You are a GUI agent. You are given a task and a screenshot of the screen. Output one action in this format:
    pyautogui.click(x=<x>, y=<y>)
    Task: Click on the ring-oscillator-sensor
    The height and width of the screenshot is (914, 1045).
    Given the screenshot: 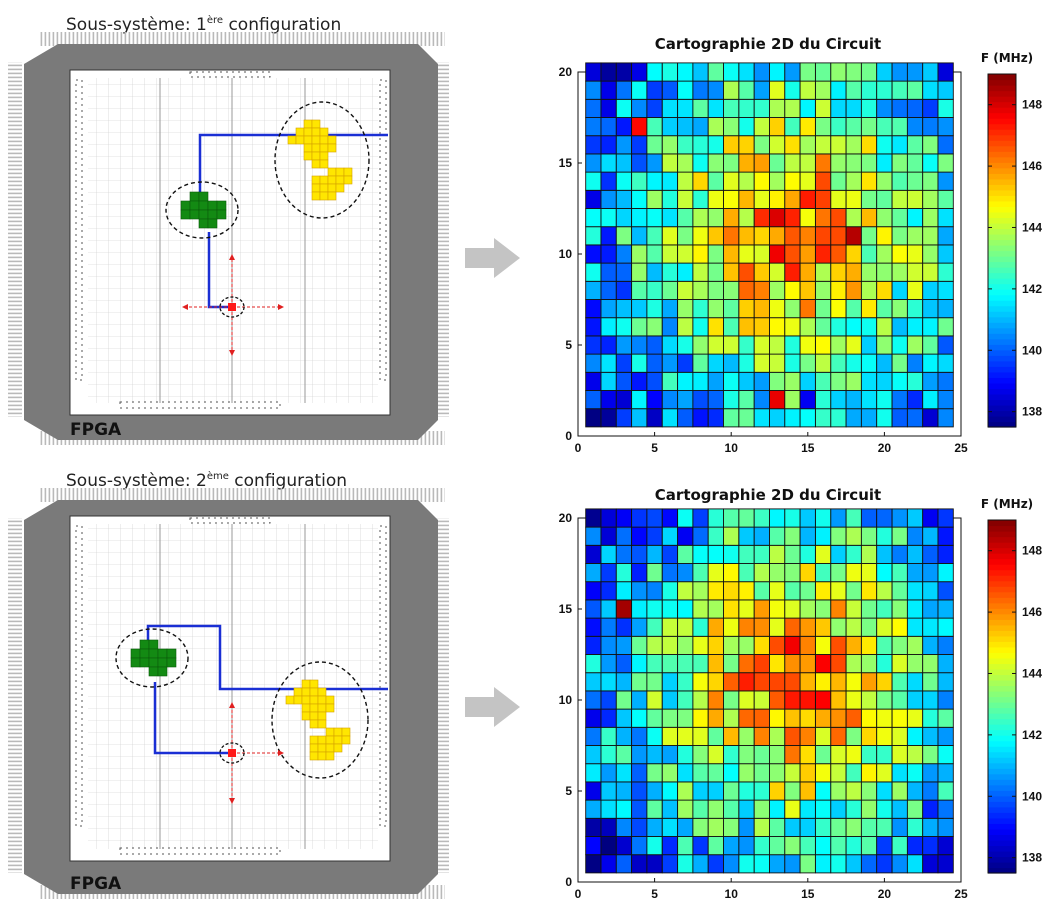 What is the action you would take?
    pyautogui.click(x=232, y=307)
    